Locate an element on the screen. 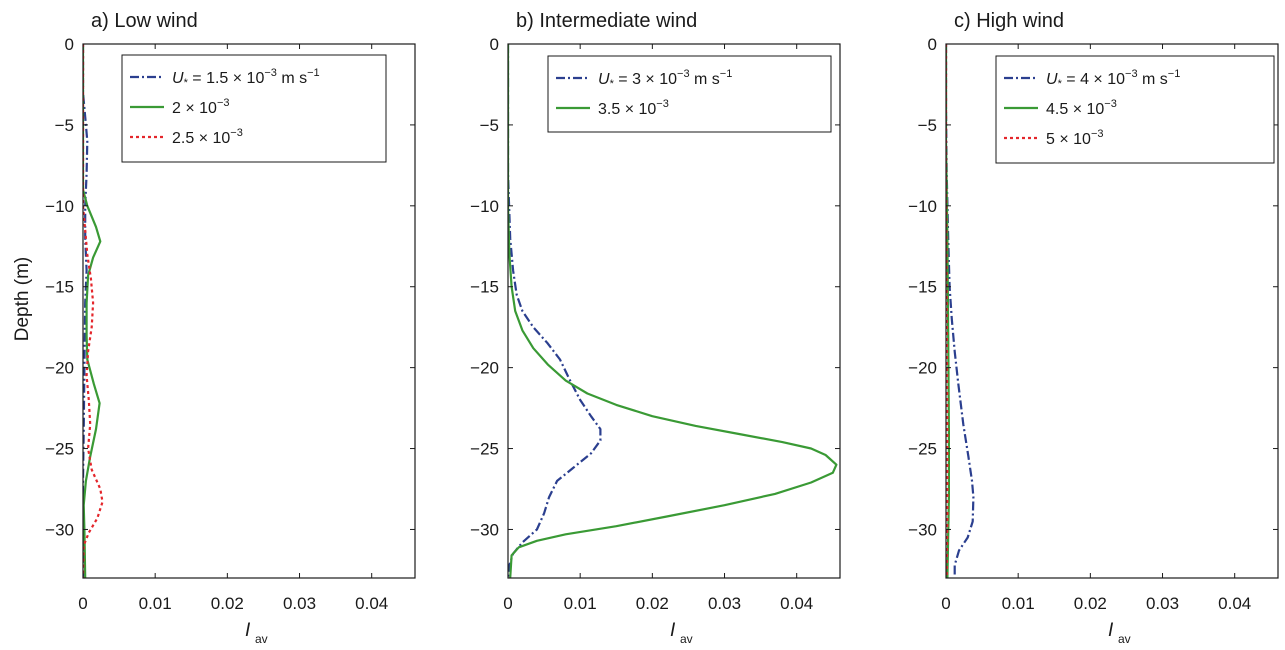 The image size is (1285, 650). panel-title: a) Low wind is located at coordinates (144, 21).